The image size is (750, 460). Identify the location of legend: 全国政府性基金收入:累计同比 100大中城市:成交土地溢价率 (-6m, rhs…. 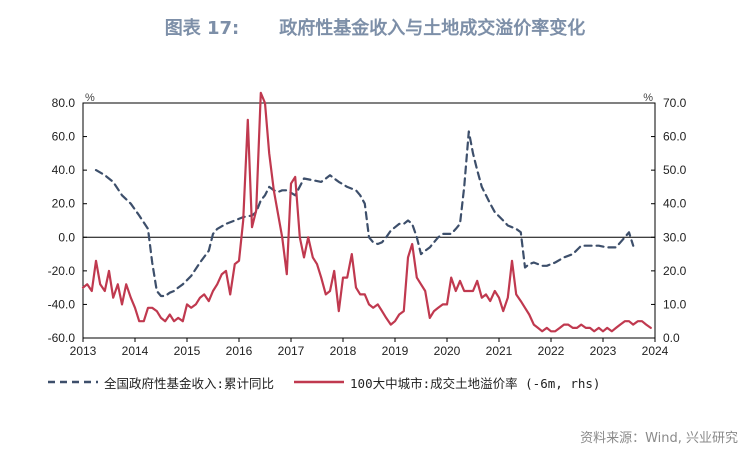
(388, 382).